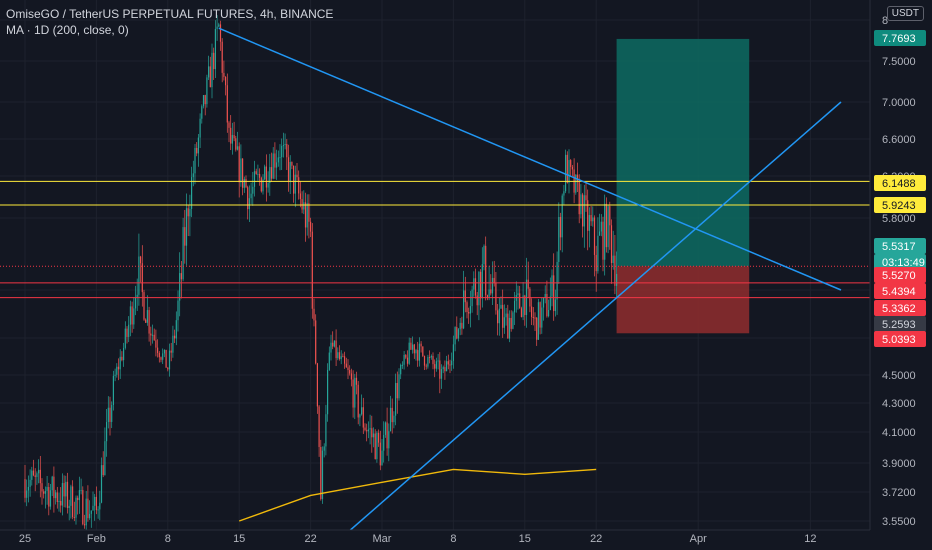 The width and height of the screenshot is (932, 550). Describe the element at coordinates (67, 30) in the screenshot. I see `indicator-title: MA · 1D (200, close, 0)` at that location.